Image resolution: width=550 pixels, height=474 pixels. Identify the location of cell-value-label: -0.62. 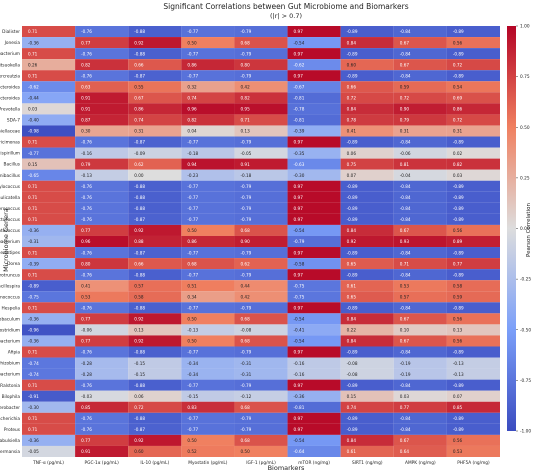
(299, 64).